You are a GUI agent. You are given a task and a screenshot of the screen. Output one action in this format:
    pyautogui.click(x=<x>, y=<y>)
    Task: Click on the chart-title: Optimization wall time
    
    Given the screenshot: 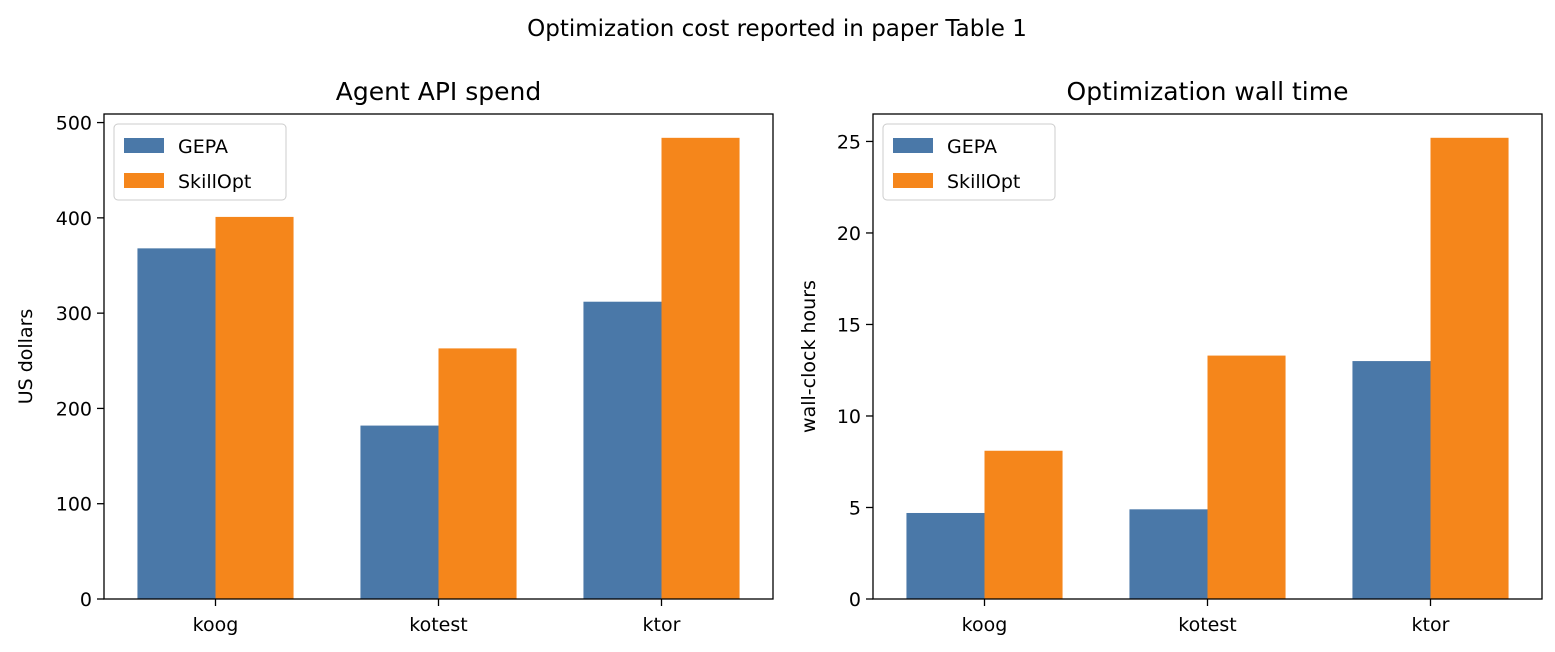 What is the action you would take?
    pyautogui.click(x=1208, y=91)
    